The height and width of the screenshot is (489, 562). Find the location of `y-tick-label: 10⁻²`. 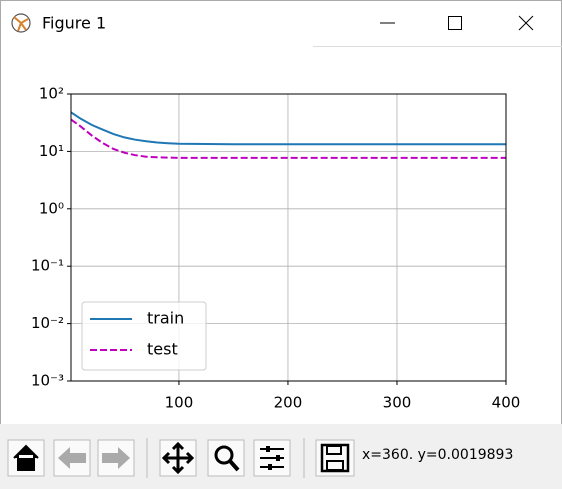

y-tick-label: 10⁻² is located at coordinates (47, 323).